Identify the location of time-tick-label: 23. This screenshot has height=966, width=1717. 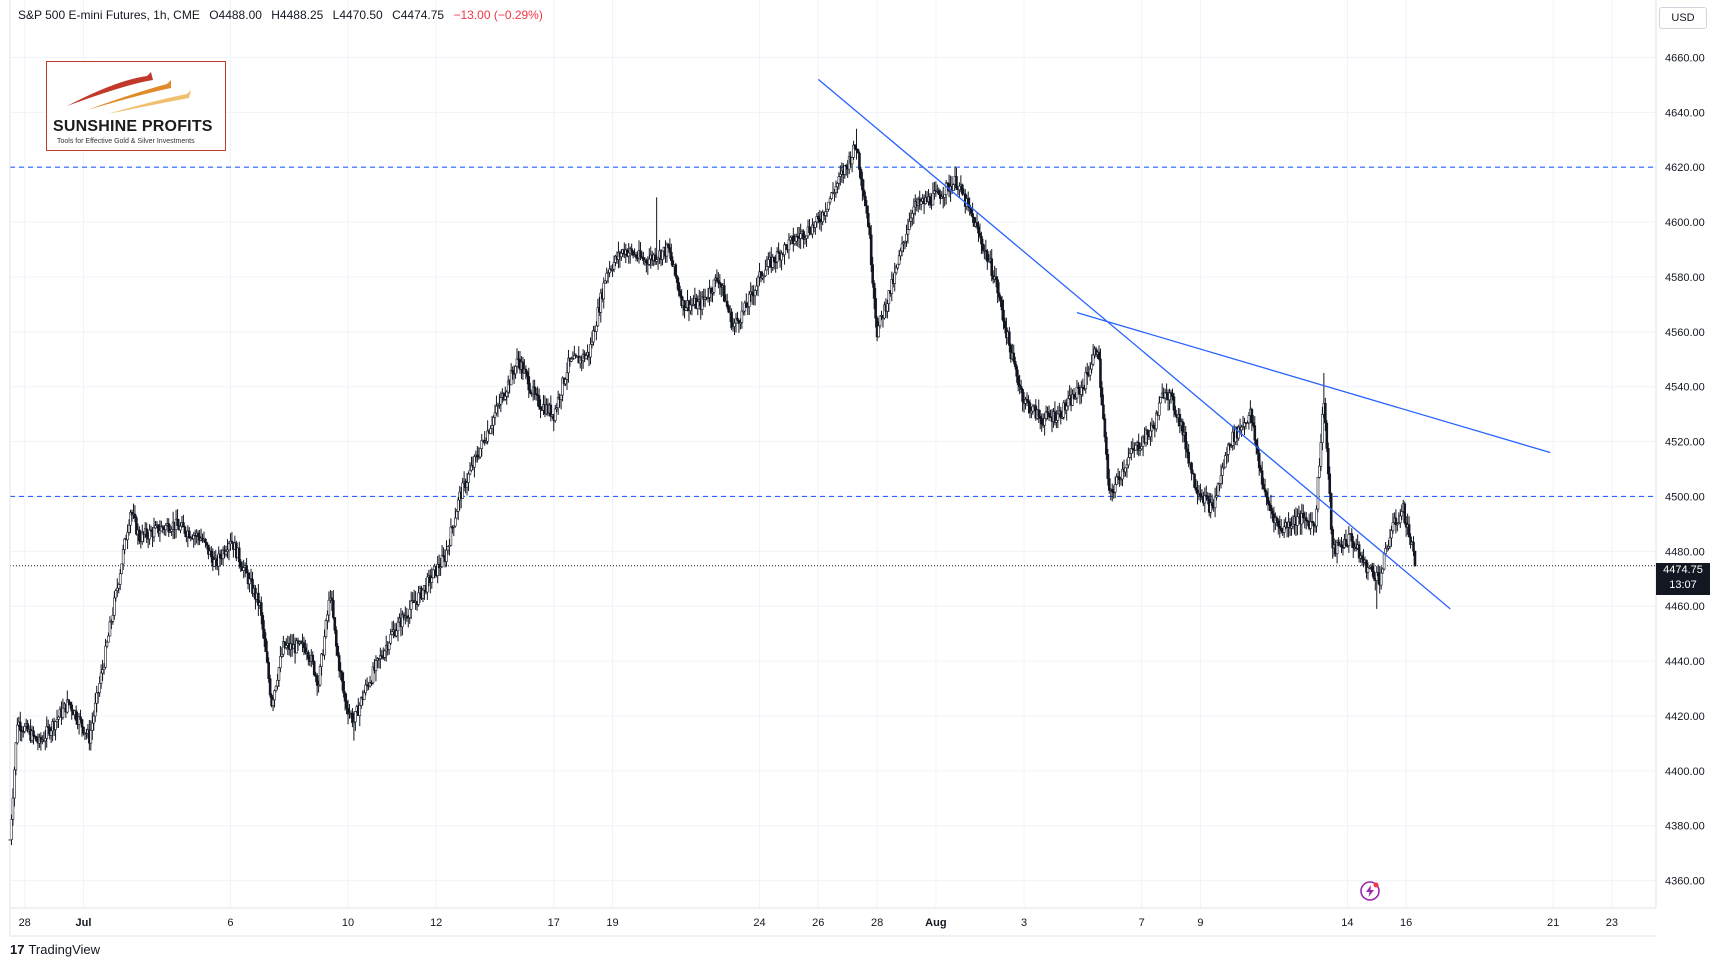
(1612, 923).